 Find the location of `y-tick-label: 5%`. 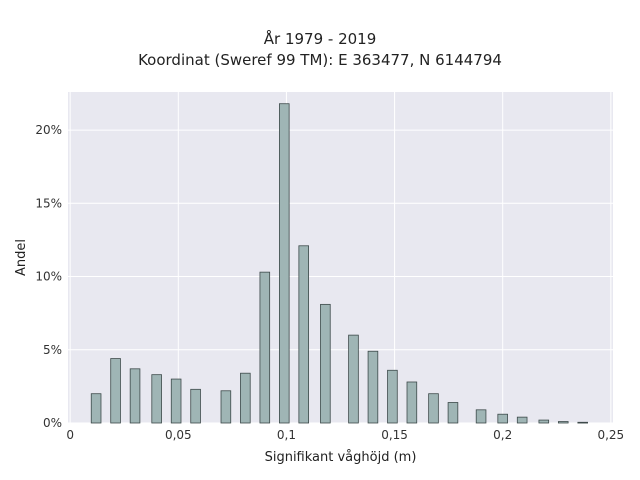

y-tick-label: 5% is located at coordinates (52, 350).